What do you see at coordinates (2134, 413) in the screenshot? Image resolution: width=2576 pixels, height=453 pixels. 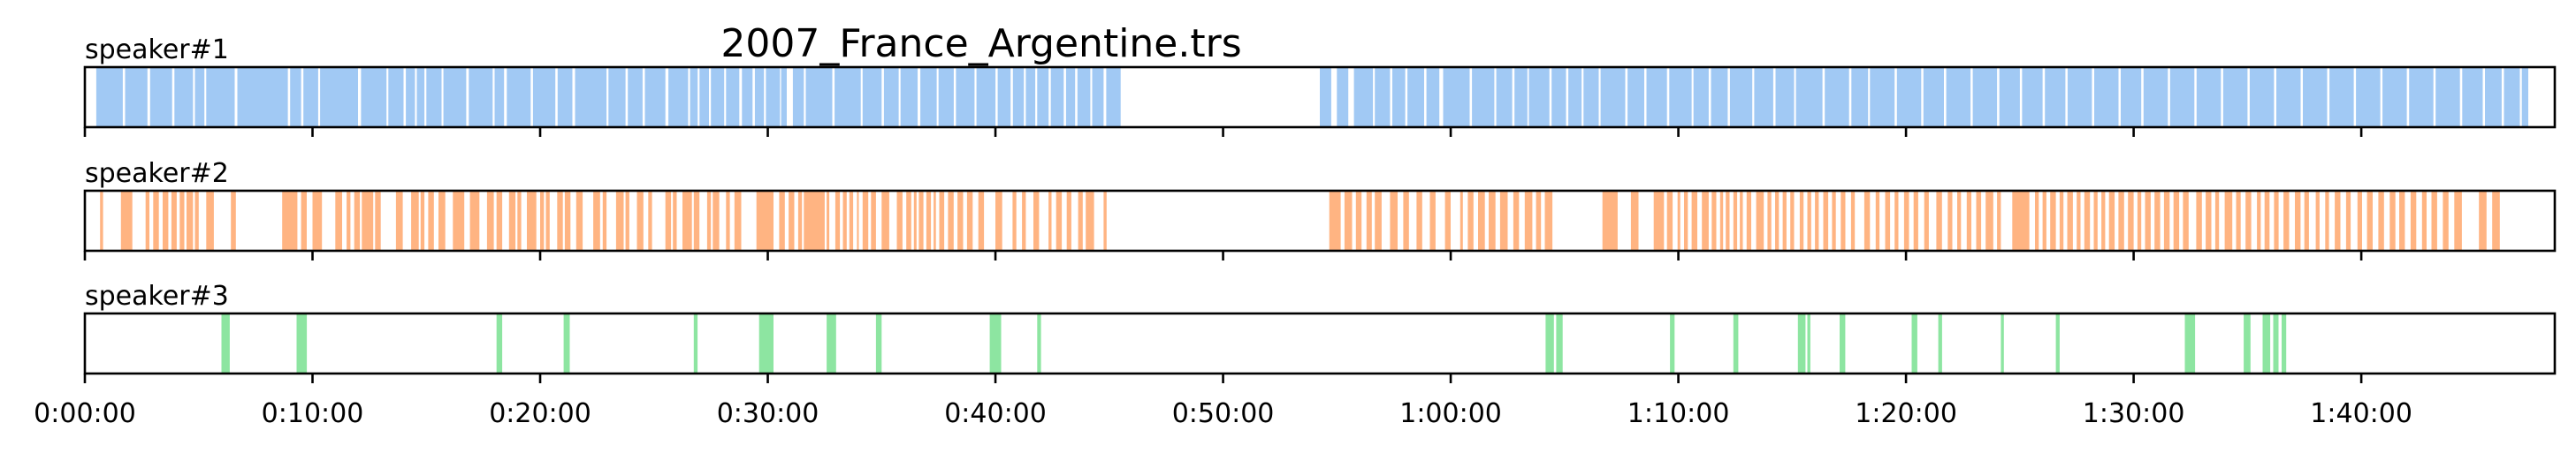 I see `tick-label: 1:30:00` at bounding box center [2134, 413].